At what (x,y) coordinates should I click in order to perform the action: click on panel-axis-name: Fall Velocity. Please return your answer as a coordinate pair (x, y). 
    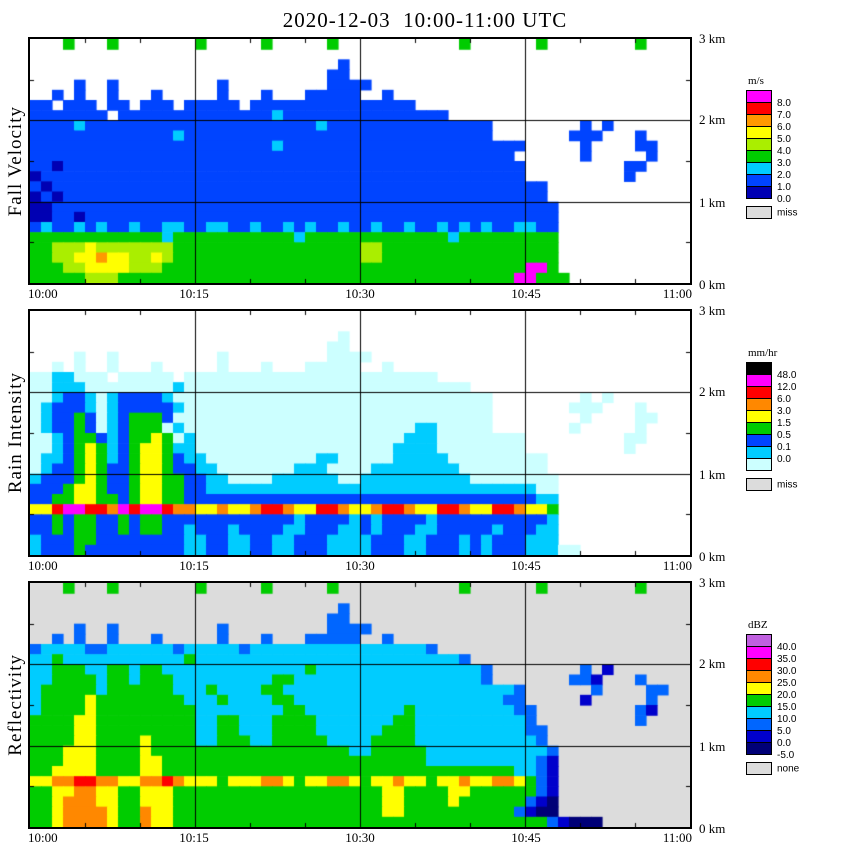
    Looking at the image, I should click on (16, 161).